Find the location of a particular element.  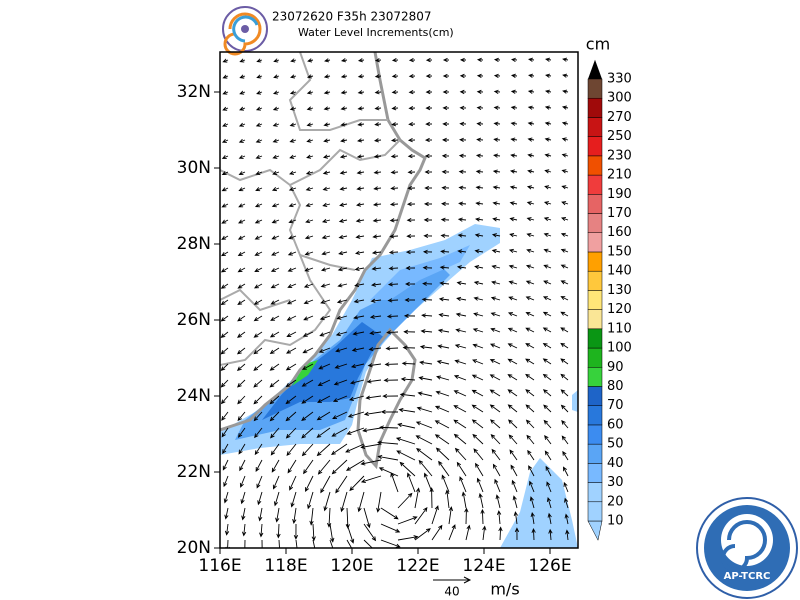

colorbar-label: 90 is located at coordinates (615, 367).